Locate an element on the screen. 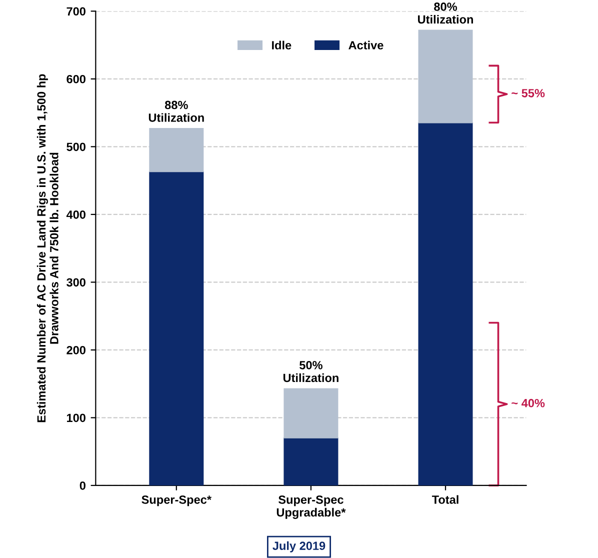  text: July 2019 is located at coordinates (299, 546).